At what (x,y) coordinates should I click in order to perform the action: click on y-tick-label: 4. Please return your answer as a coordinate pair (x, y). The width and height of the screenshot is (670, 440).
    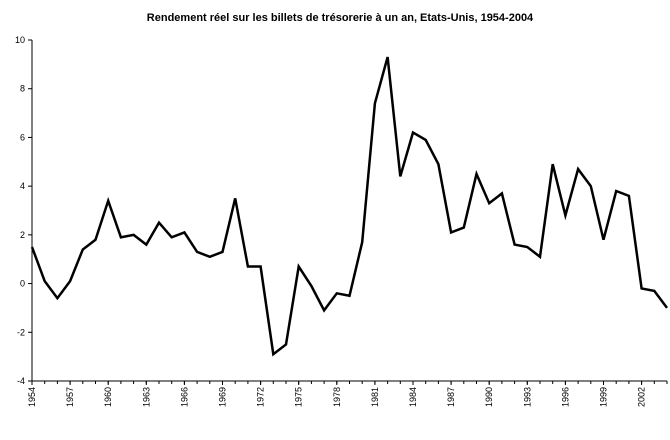
    Looking at the image, I should click on (22, 186).